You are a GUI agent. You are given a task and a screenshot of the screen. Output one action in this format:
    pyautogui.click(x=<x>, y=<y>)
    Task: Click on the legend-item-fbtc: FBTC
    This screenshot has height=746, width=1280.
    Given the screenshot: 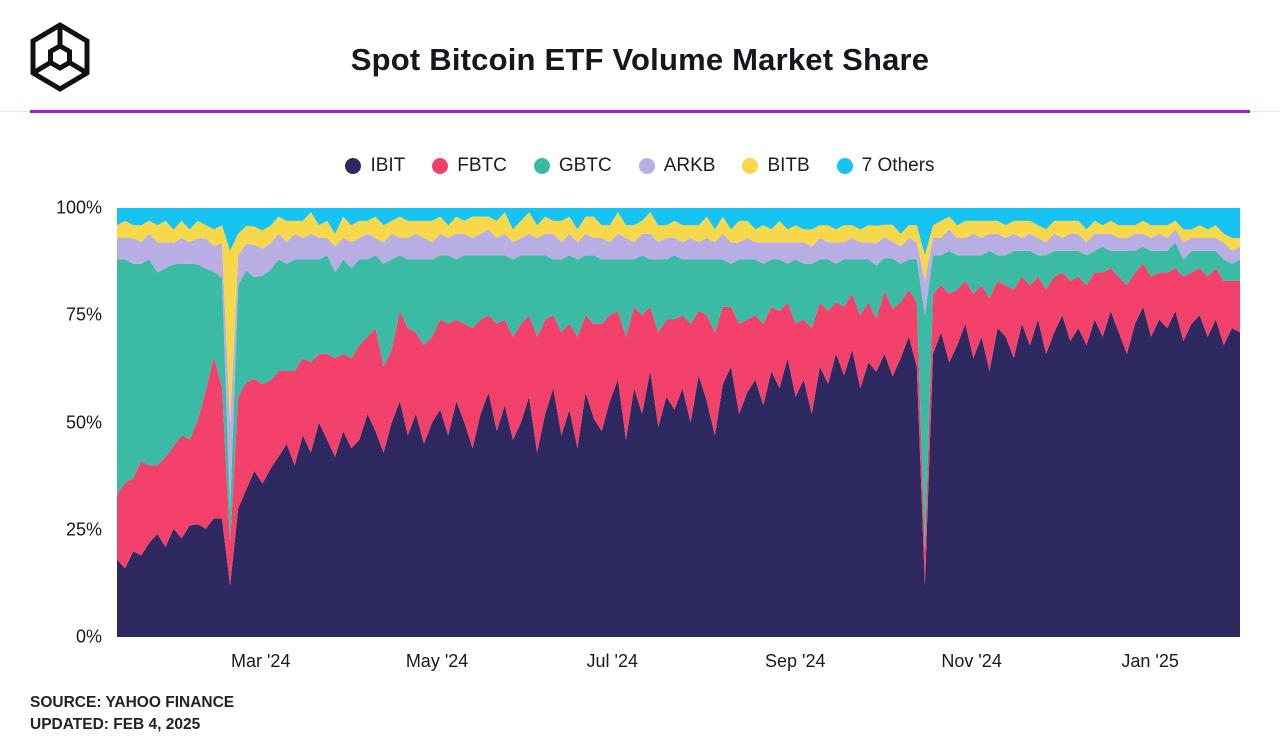 What is the action you would take?
    pyautogui.click(x=469, y=166)
    